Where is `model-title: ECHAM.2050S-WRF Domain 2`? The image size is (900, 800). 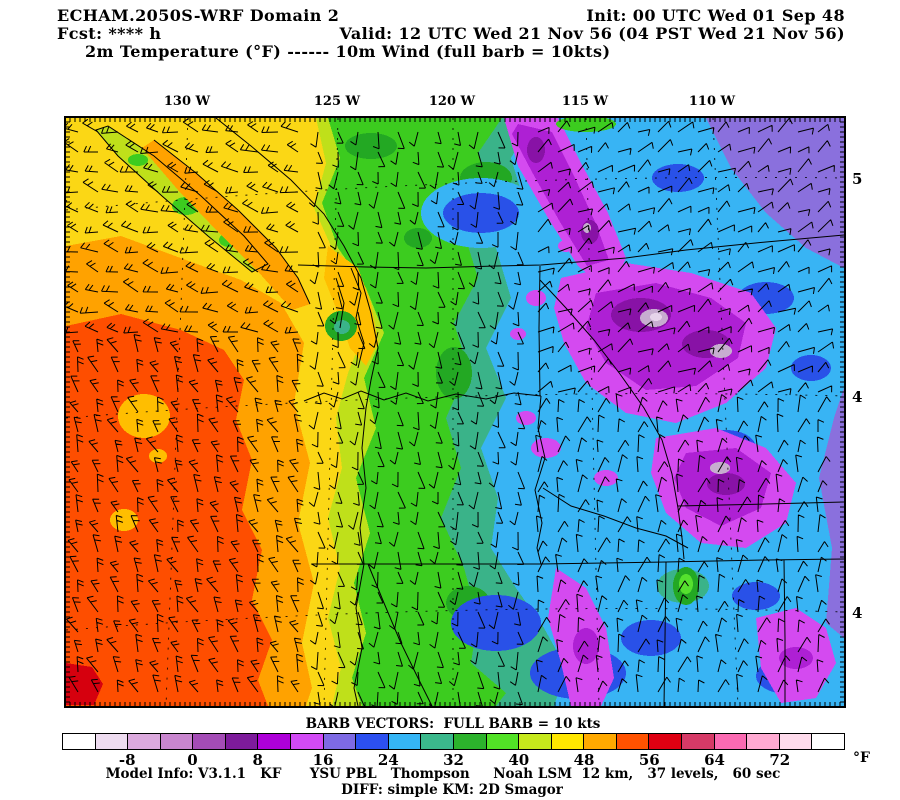
model-title: ECHAM.2050S-WRF Domain 2 is located at coordinates (198, 15).